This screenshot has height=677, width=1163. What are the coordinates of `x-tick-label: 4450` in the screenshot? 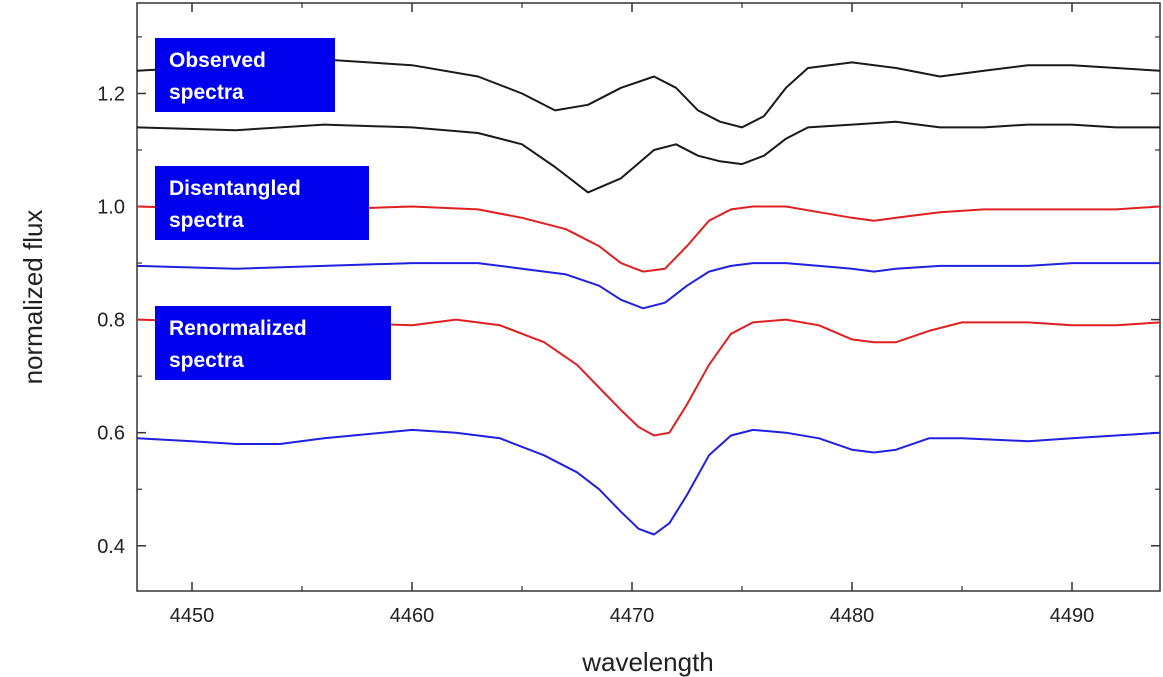 It's located at (192, 616).